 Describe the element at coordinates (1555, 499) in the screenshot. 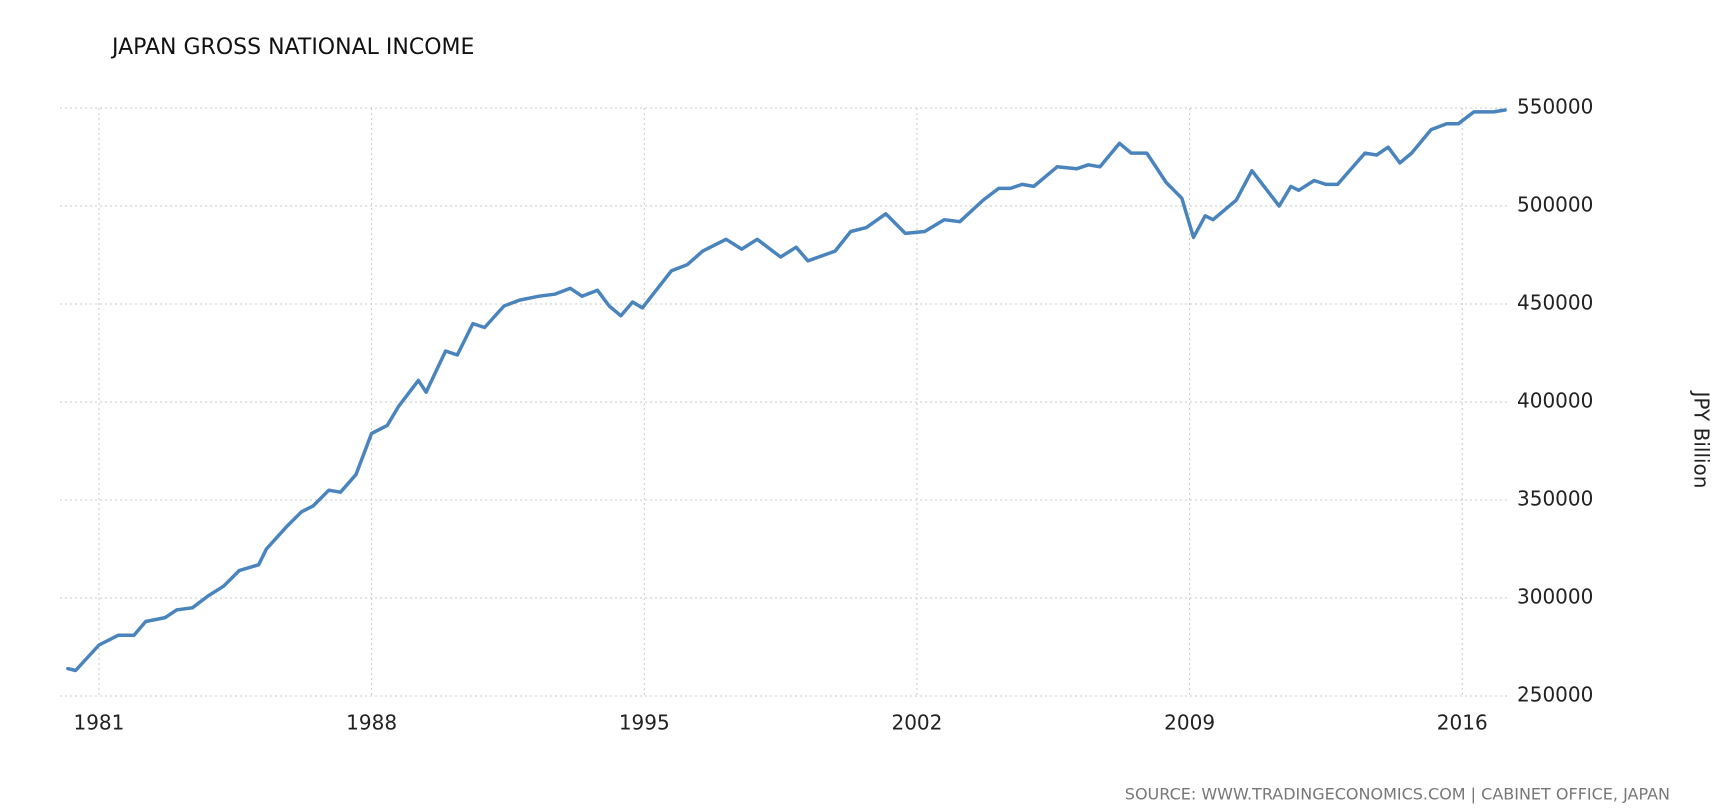

I see `y-tick-label: 350000` at that location.